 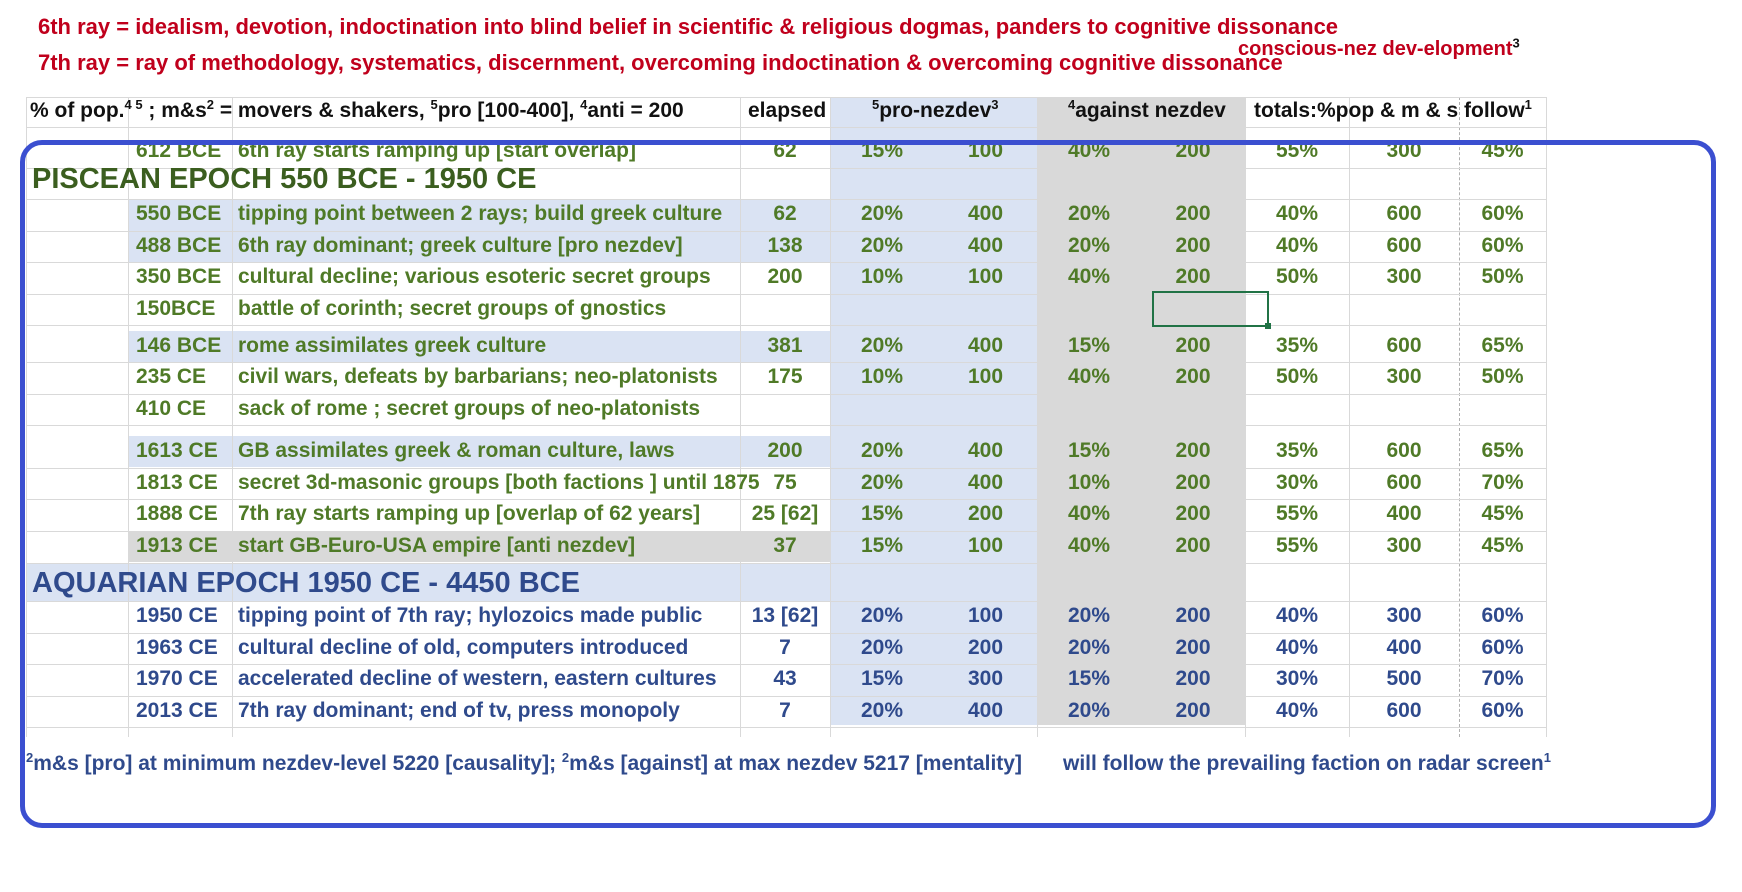 I want to click on cell-tot-pct: 30%, so click(x=1297, y=482).